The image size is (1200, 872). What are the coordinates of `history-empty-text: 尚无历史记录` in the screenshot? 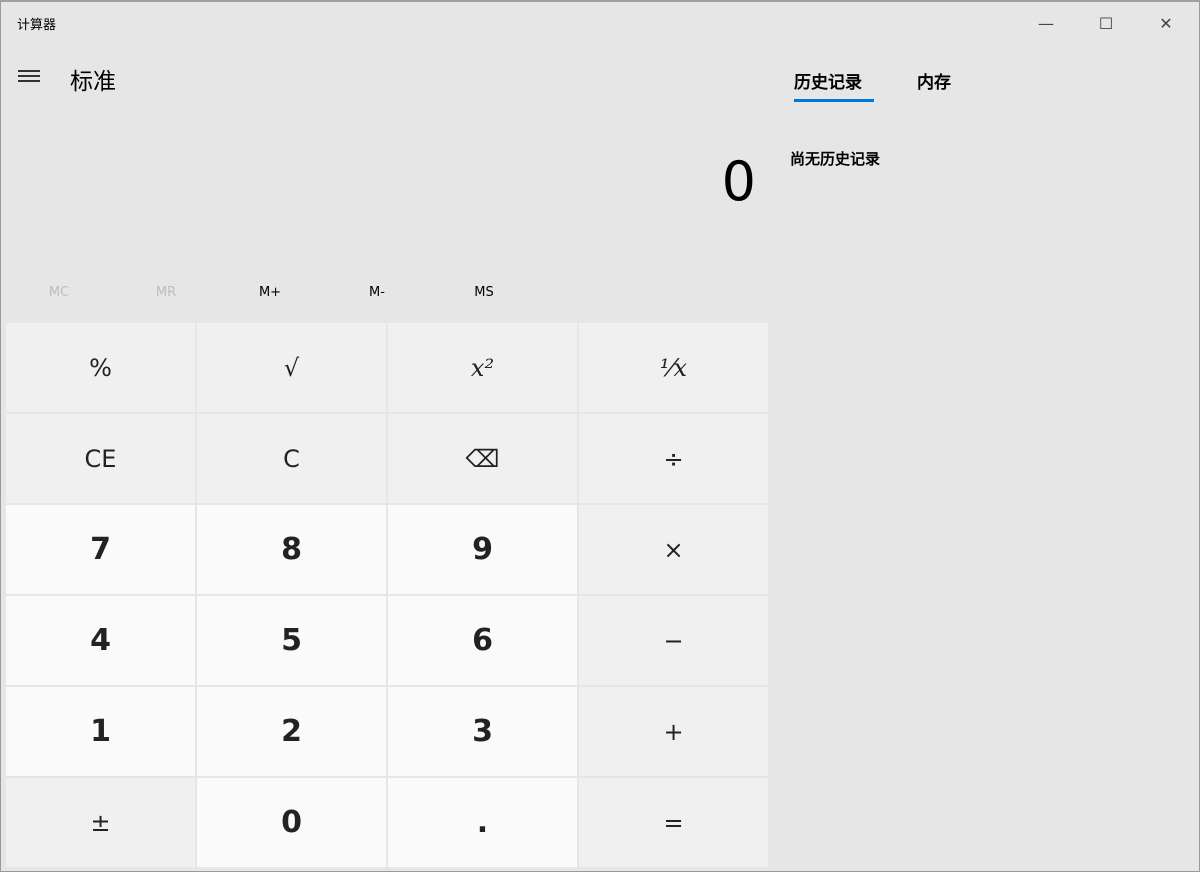 It's located at (835, 159).